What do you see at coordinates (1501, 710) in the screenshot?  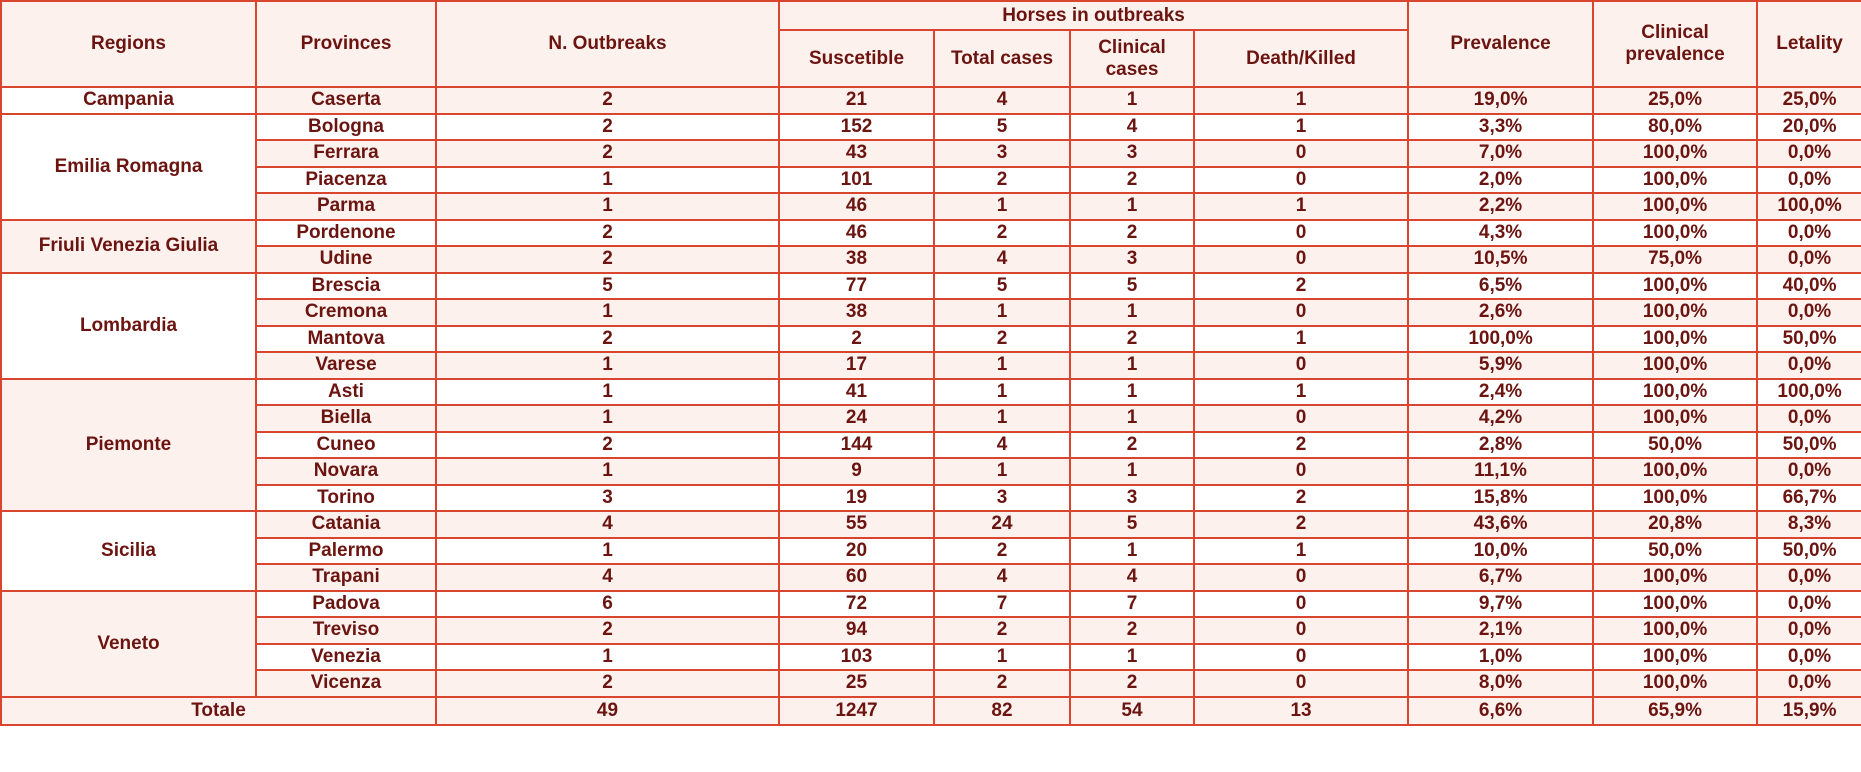 I see `total-prevalence: 6,6%` at bounding box center [1501, 710].